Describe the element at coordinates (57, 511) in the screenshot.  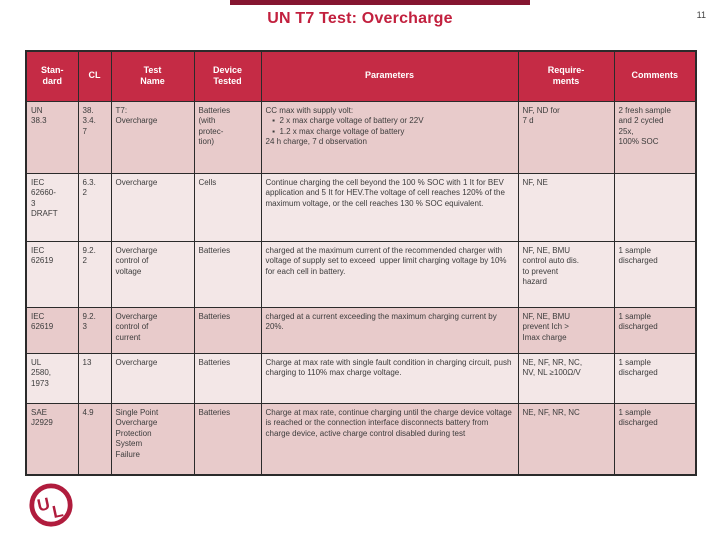
I see `ul-logo-letter-l: L` at that location.